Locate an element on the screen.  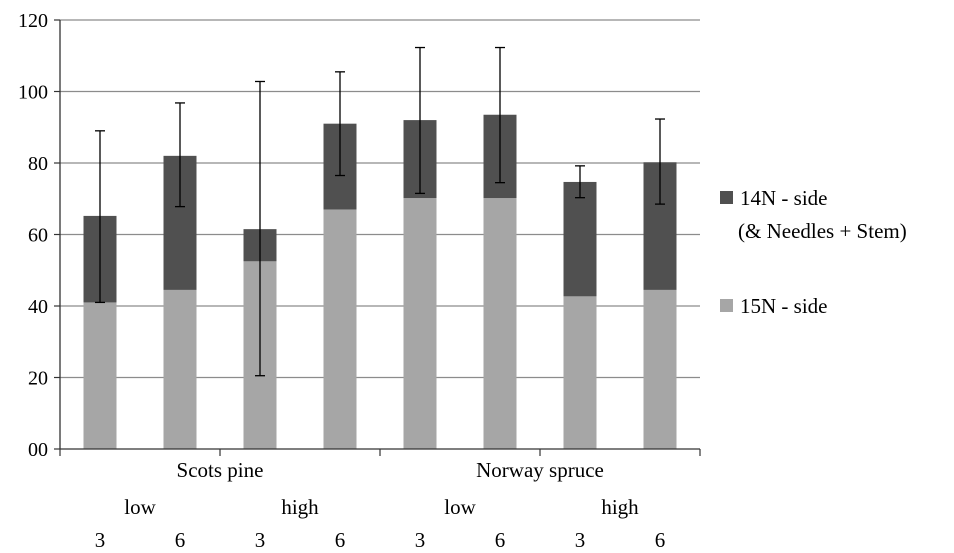
x-species-label: Scots pine is located at coordinates (220, 470).